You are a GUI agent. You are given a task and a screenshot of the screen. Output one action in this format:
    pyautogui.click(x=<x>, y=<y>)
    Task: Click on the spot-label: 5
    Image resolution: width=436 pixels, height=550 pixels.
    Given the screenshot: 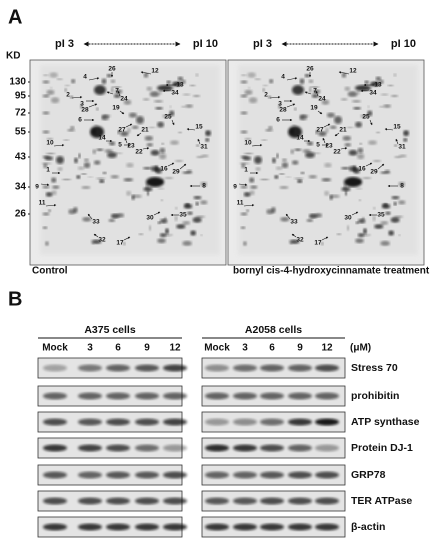 What is the action you would take?
    pyautogui.click(x=318, y=145)
    